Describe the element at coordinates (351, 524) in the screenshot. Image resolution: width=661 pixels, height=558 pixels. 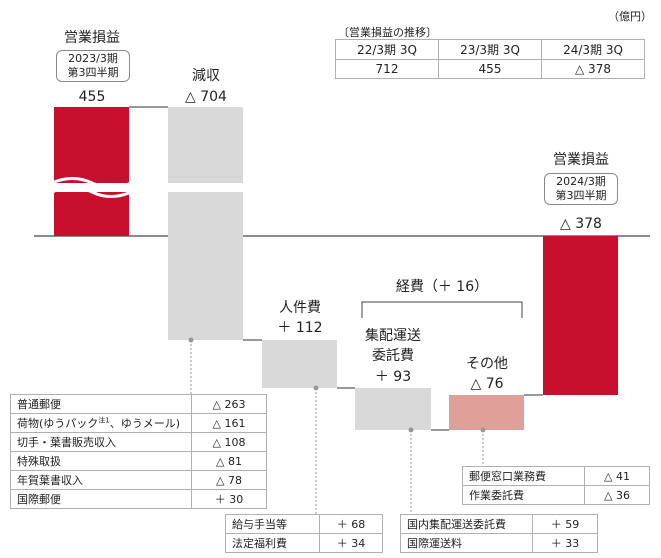
I see `breakdown-value: ＋ 68` at that location.